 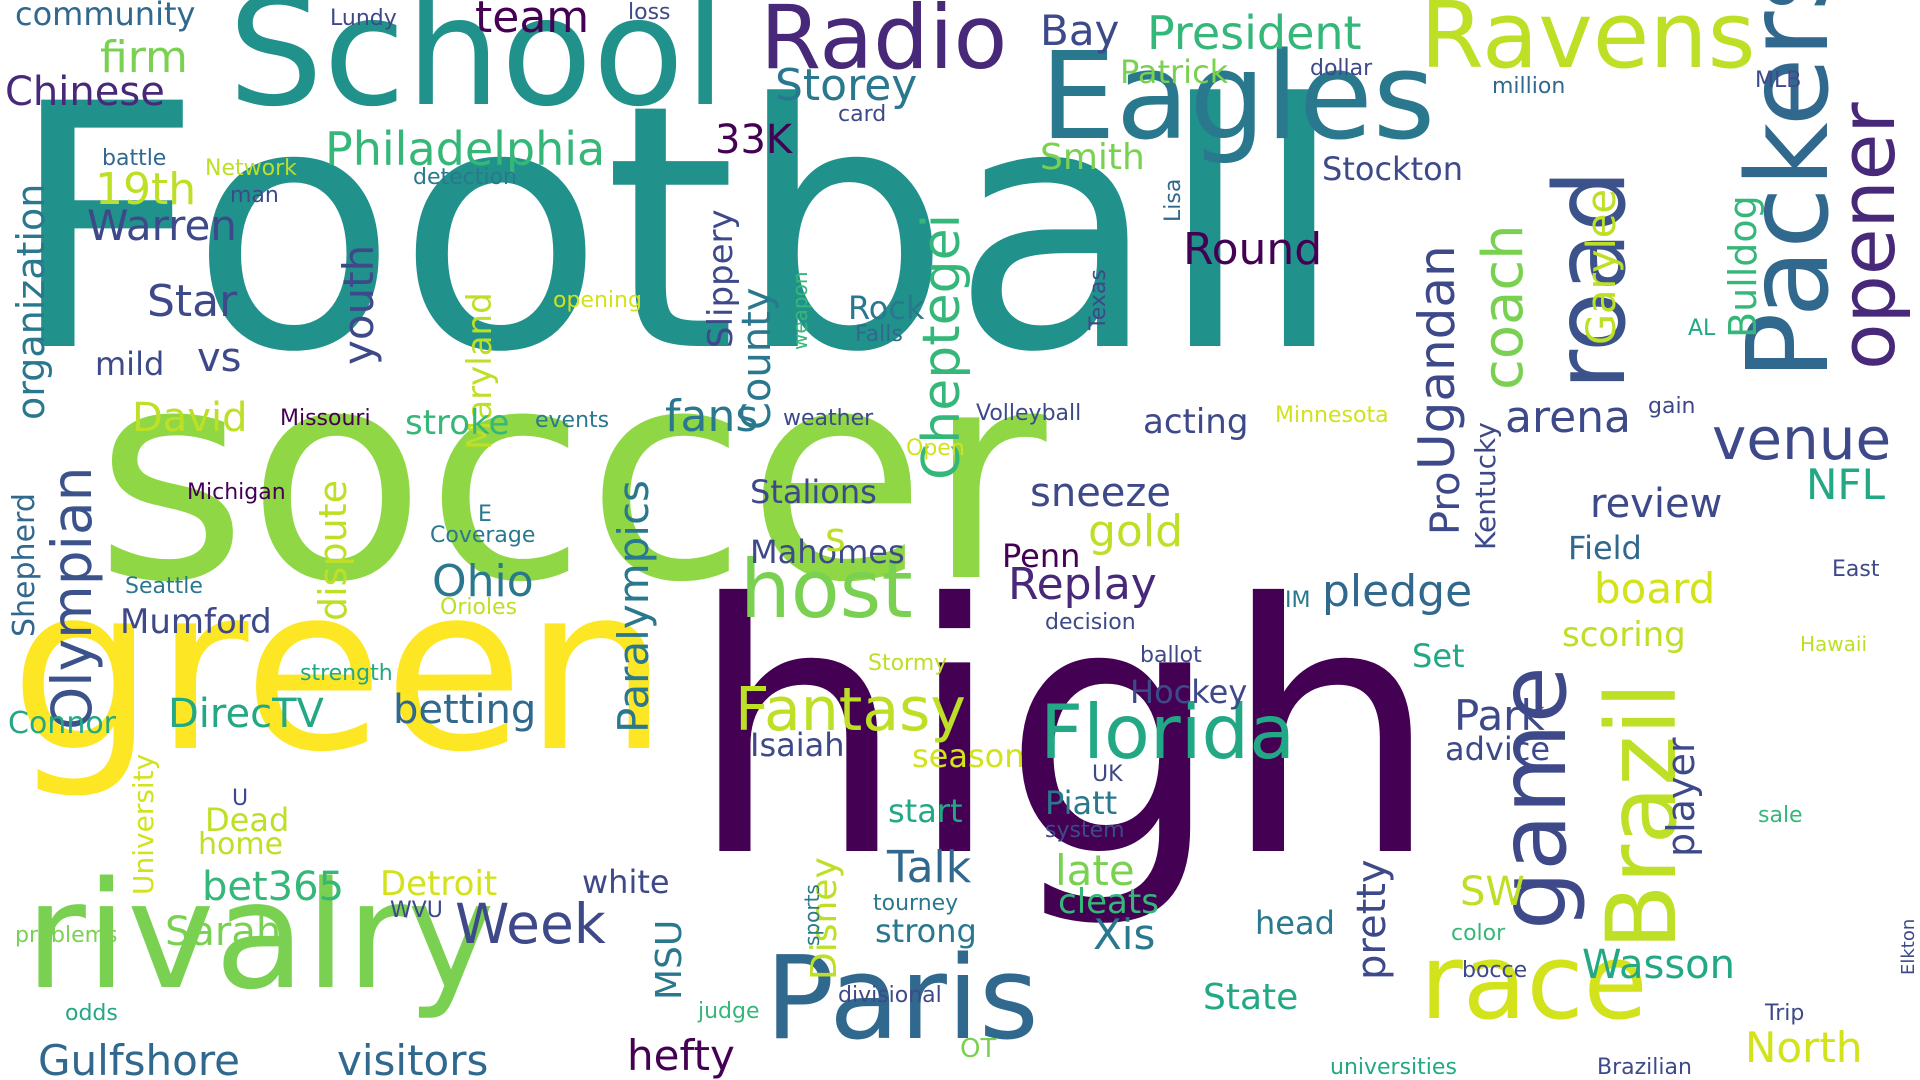 I want to click on word-advice: advice, so click(x=1498, y=749).